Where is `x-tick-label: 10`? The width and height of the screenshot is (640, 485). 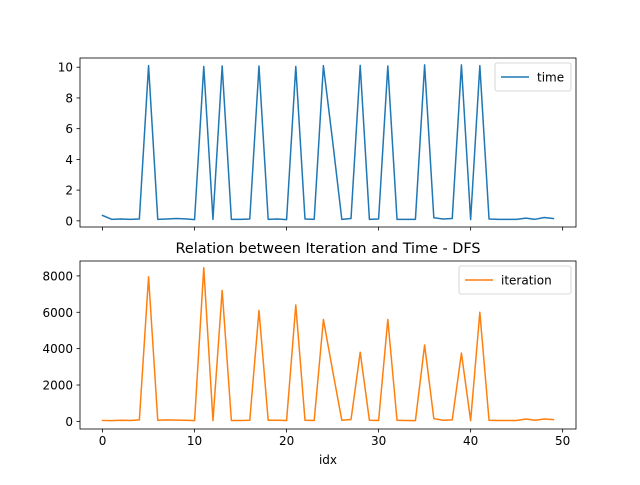 x-tick-label: 10 is located at coordinates (194, 441).